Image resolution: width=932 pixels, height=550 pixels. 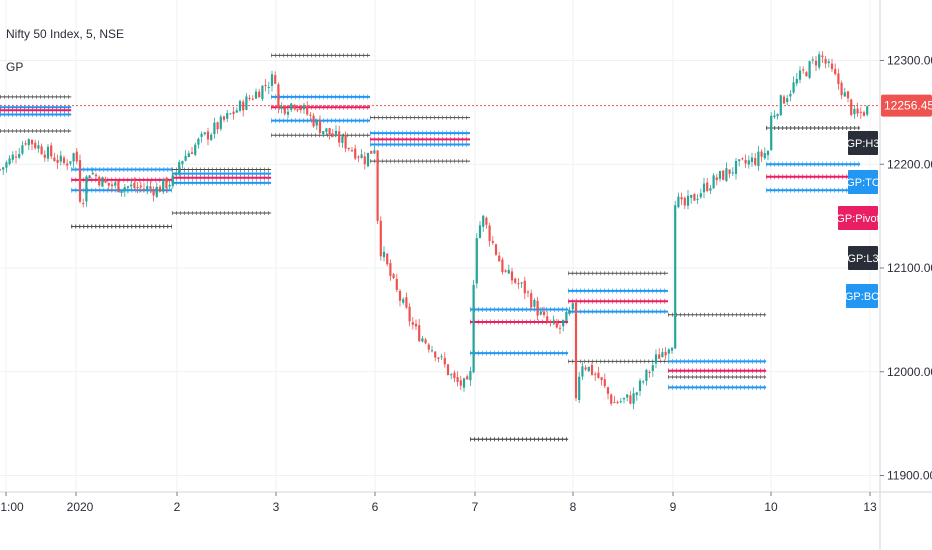 What do you see at coordinates (276, 507) in the screenshot?
I see `x-tick-label: 3` at bounding box center [276, 507].